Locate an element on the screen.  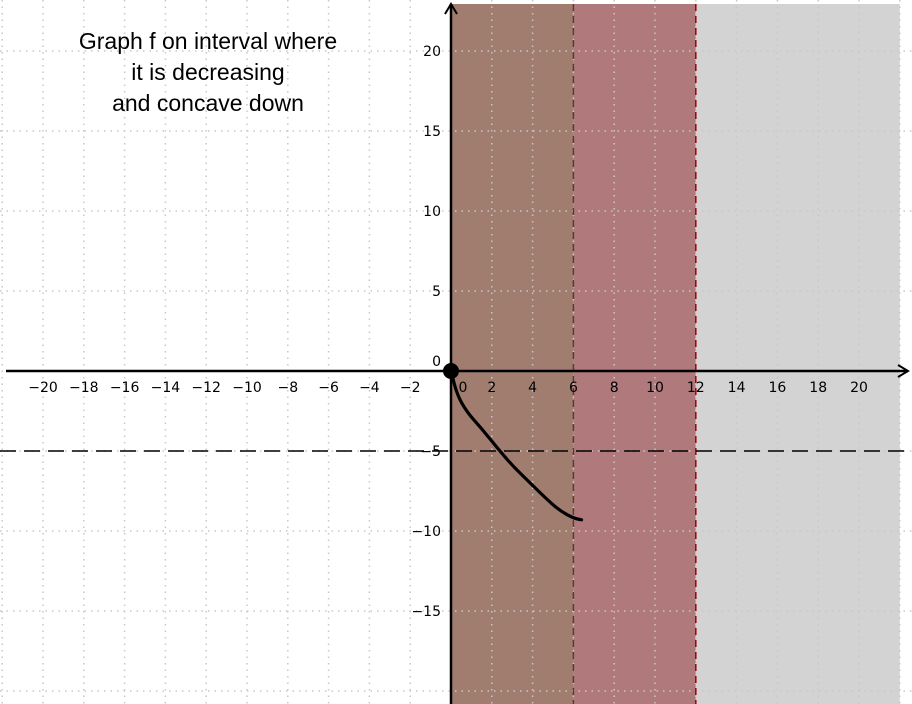
x-tick-label: 10 is located at coordinates (655, 388).